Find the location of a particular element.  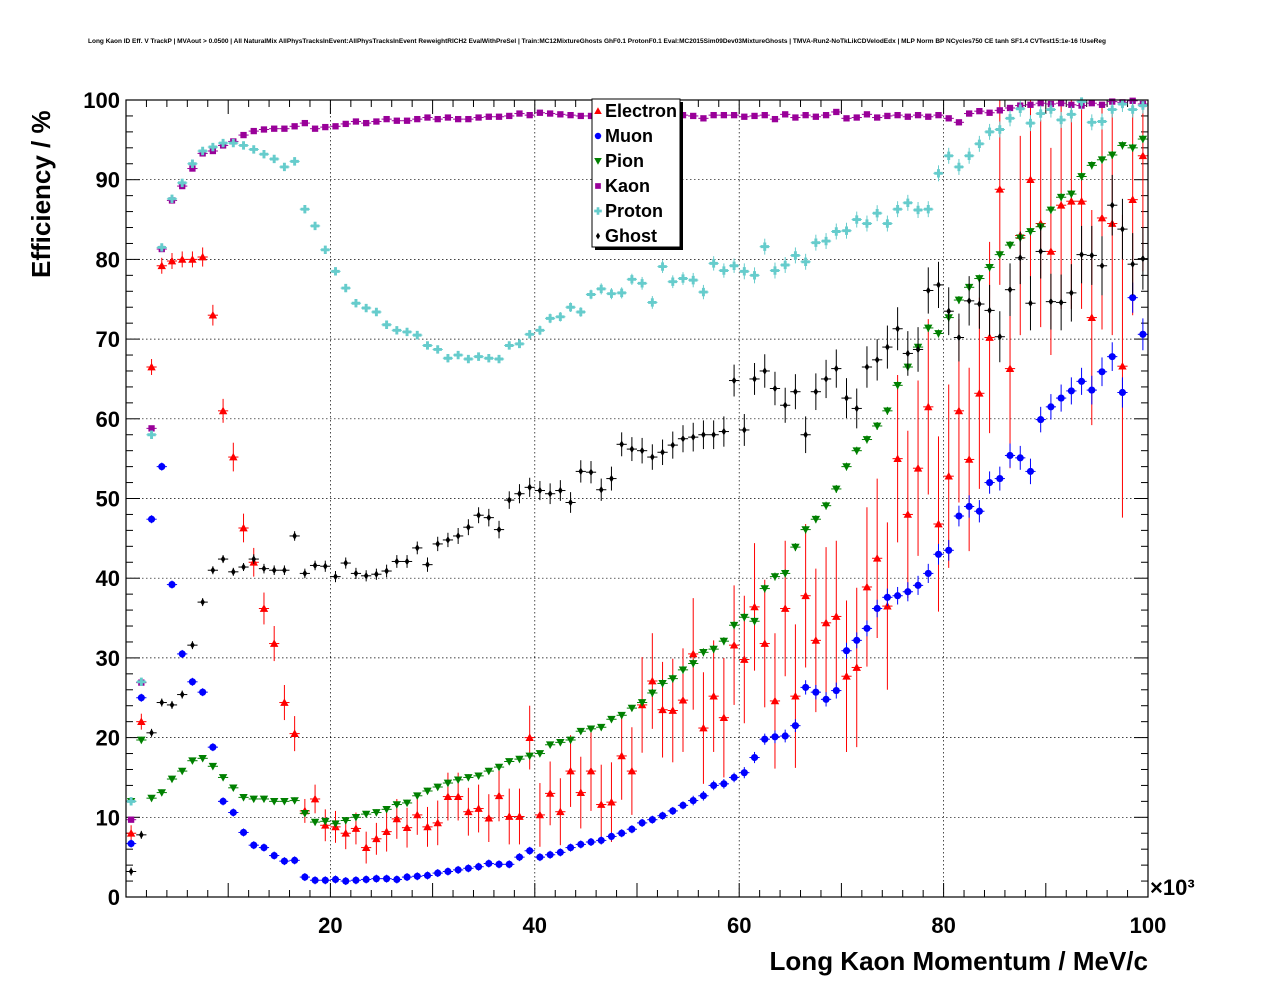

x-axis-label: Long Kaon Momentum / MeV/c is located at coordinates (959, 961).